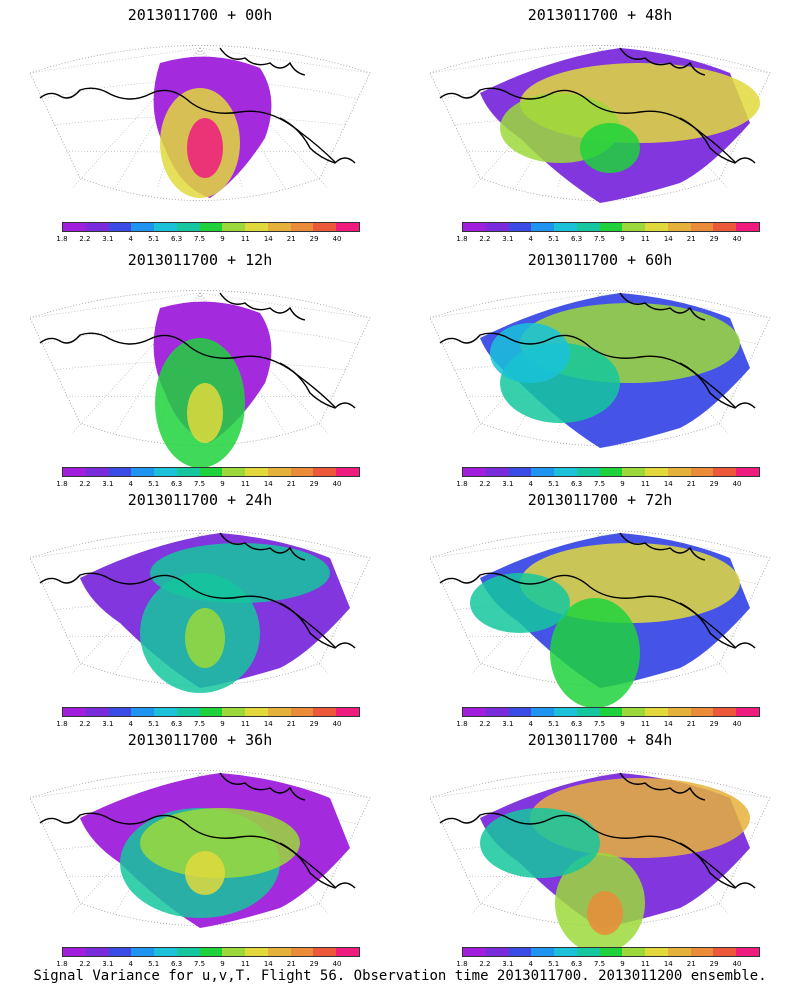 The height and width of the screenshot is (1000, 800). I want to click on colorbar-tick-label: 11, so click(645, 964).